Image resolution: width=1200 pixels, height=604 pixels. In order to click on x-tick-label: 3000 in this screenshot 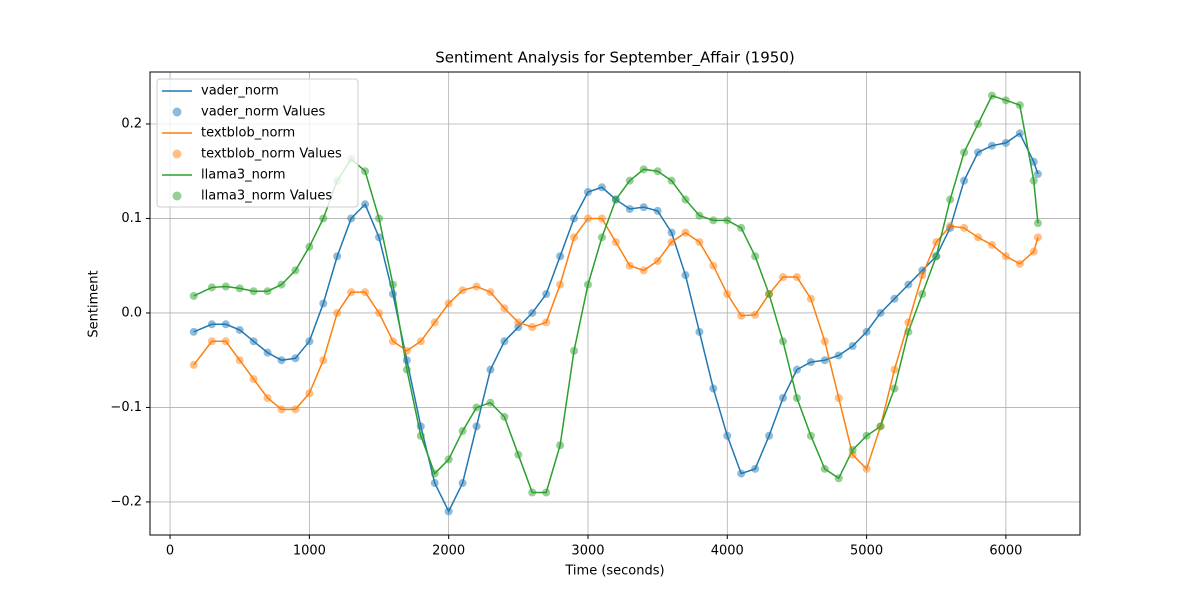, I will do `click(587, 551)`.